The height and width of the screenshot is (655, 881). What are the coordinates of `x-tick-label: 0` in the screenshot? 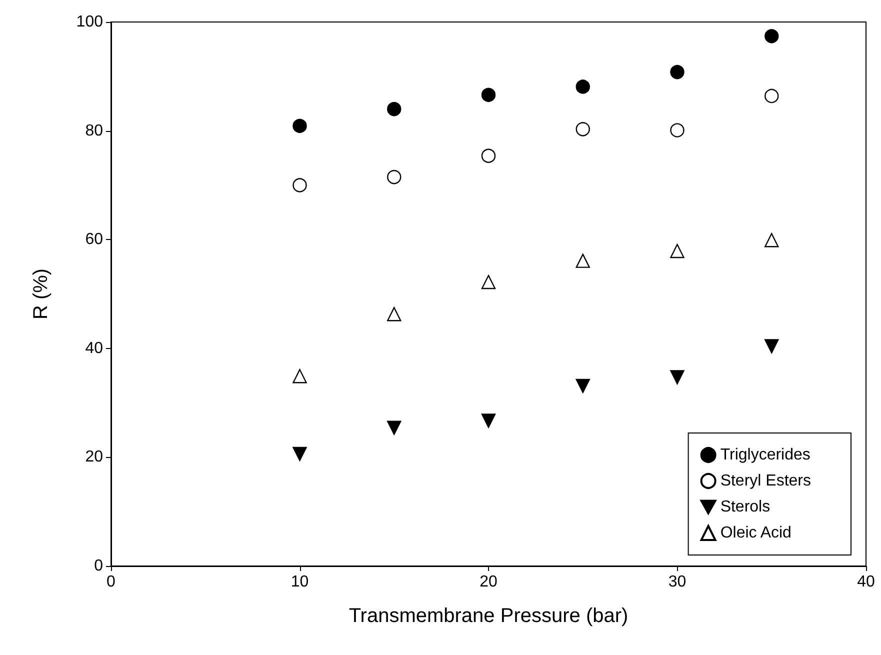 It's located at (111, 582).